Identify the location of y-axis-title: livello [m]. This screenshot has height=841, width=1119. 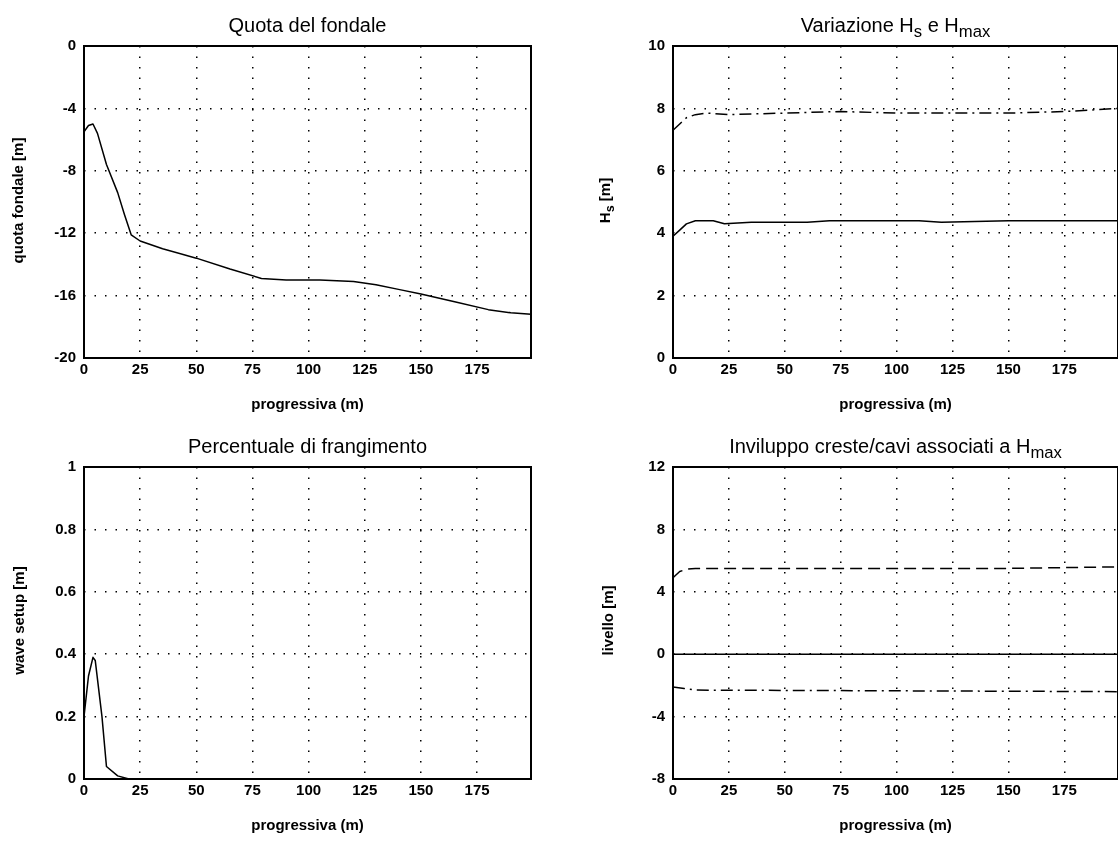
(607, 620).